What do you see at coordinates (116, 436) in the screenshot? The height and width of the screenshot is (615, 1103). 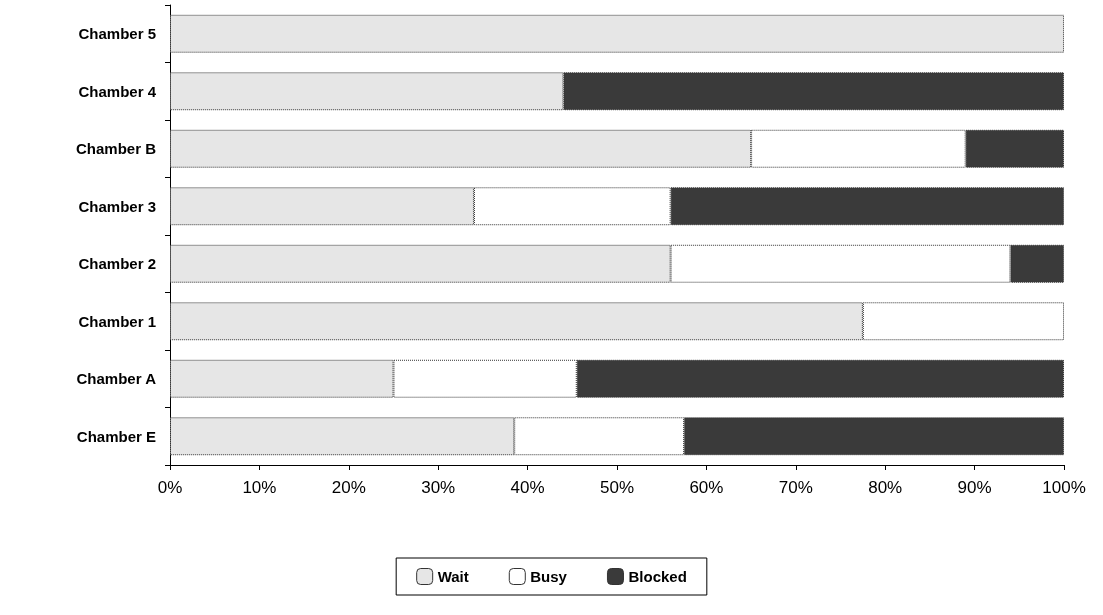 I see `y-tick-label: Chamber E` at bounding box center [116, 436].